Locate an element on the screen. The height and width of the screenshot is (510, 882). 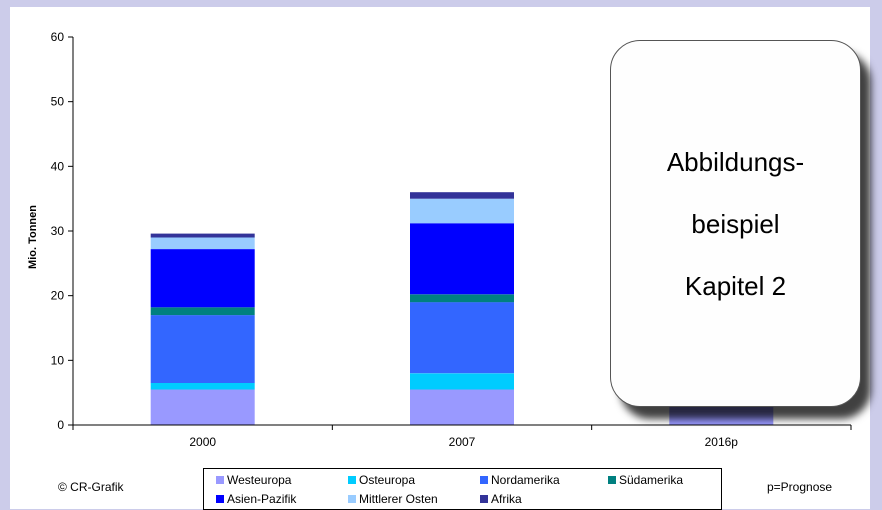
bar-2007-westeuropa is located at coordinates (462, 407).